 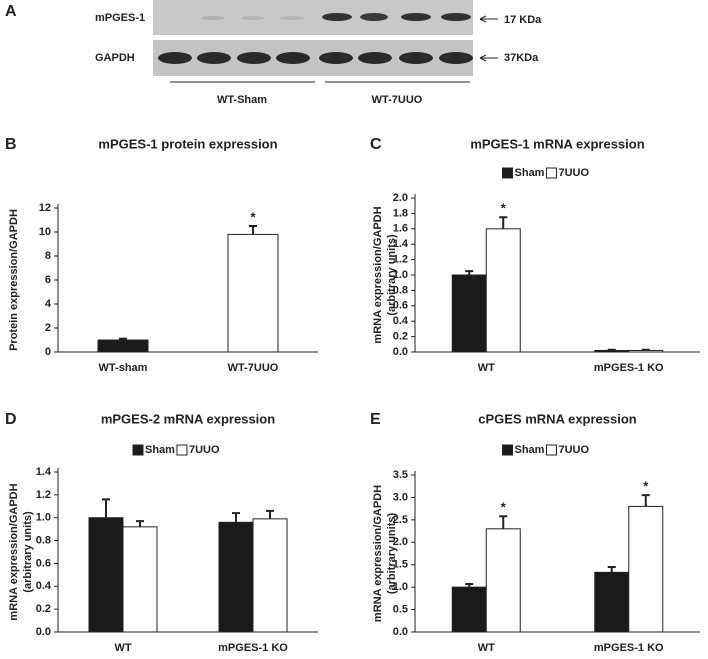 What do you see at coordinates (523, 20) in the screenshot?
I see `blot-size-label: 17 KDa` at bounding box center [523, 20].